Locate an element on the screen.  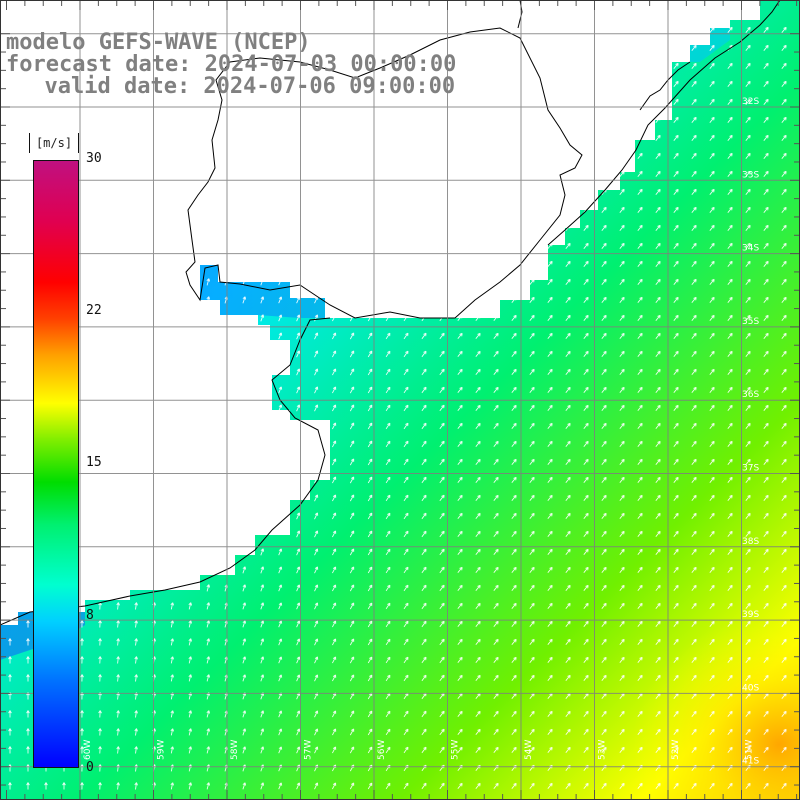
longitude-label: 58W is located at coordinates (235, 750).